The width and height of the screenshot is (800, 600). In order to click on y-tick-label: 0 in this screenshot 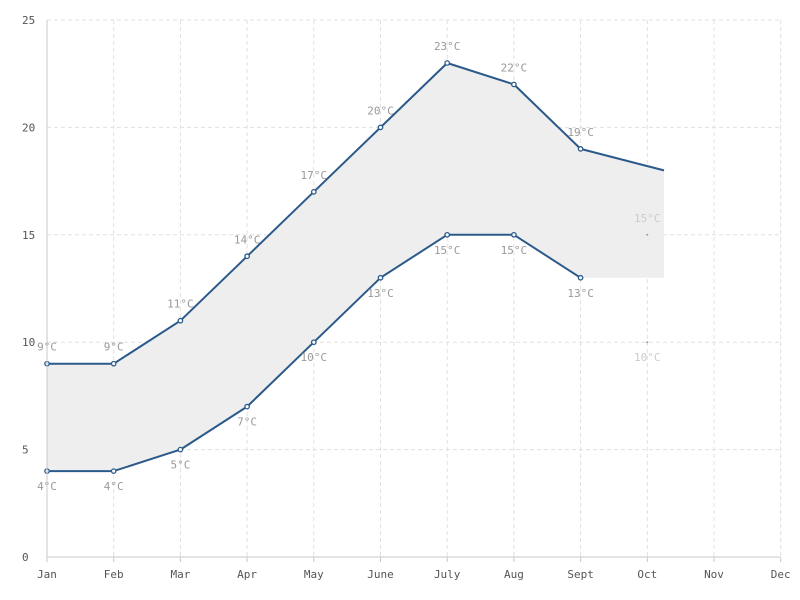, I will do `click(25, 557)`.